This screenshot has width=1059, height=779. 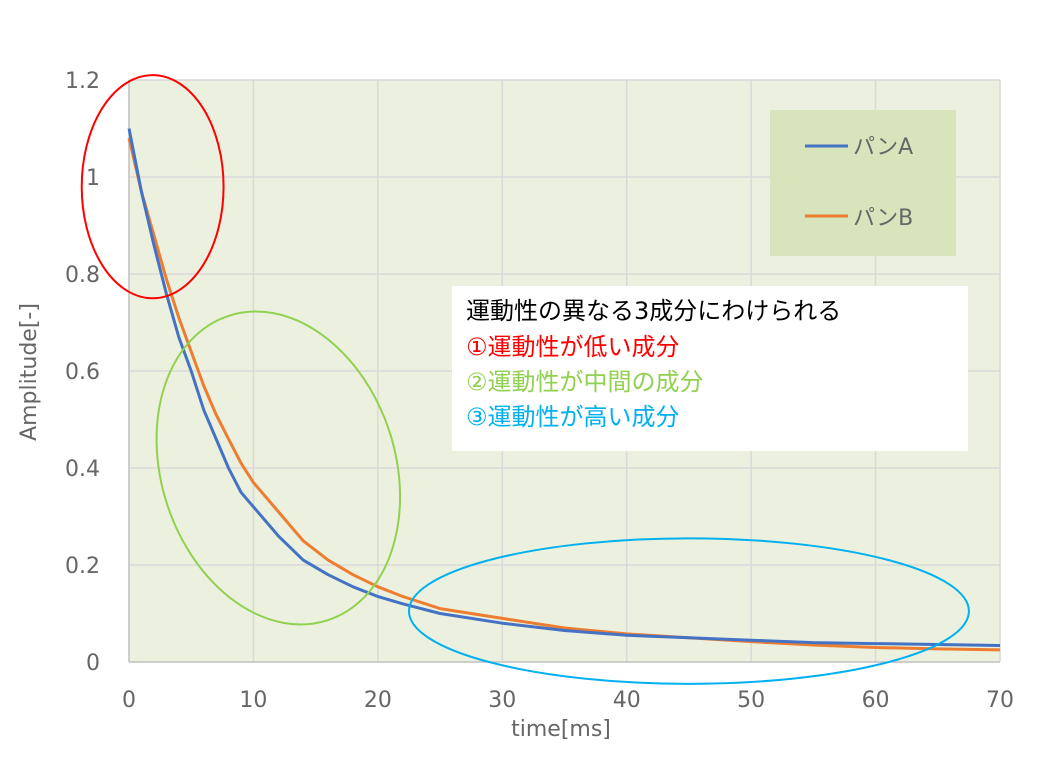 What do you see at coordinates (82, 566) in the screenshot?
I see `y-tick-label: 0.2` at bounding box center [82, 566].